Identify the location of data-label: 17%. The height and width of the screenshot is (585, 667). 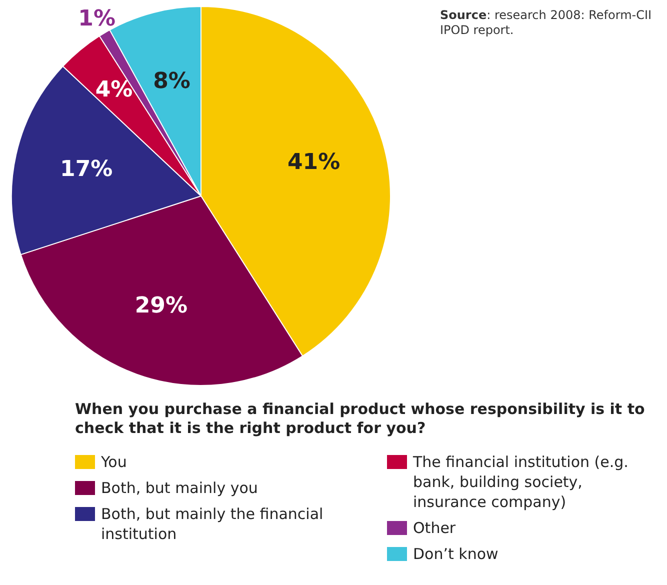
(86, 169).